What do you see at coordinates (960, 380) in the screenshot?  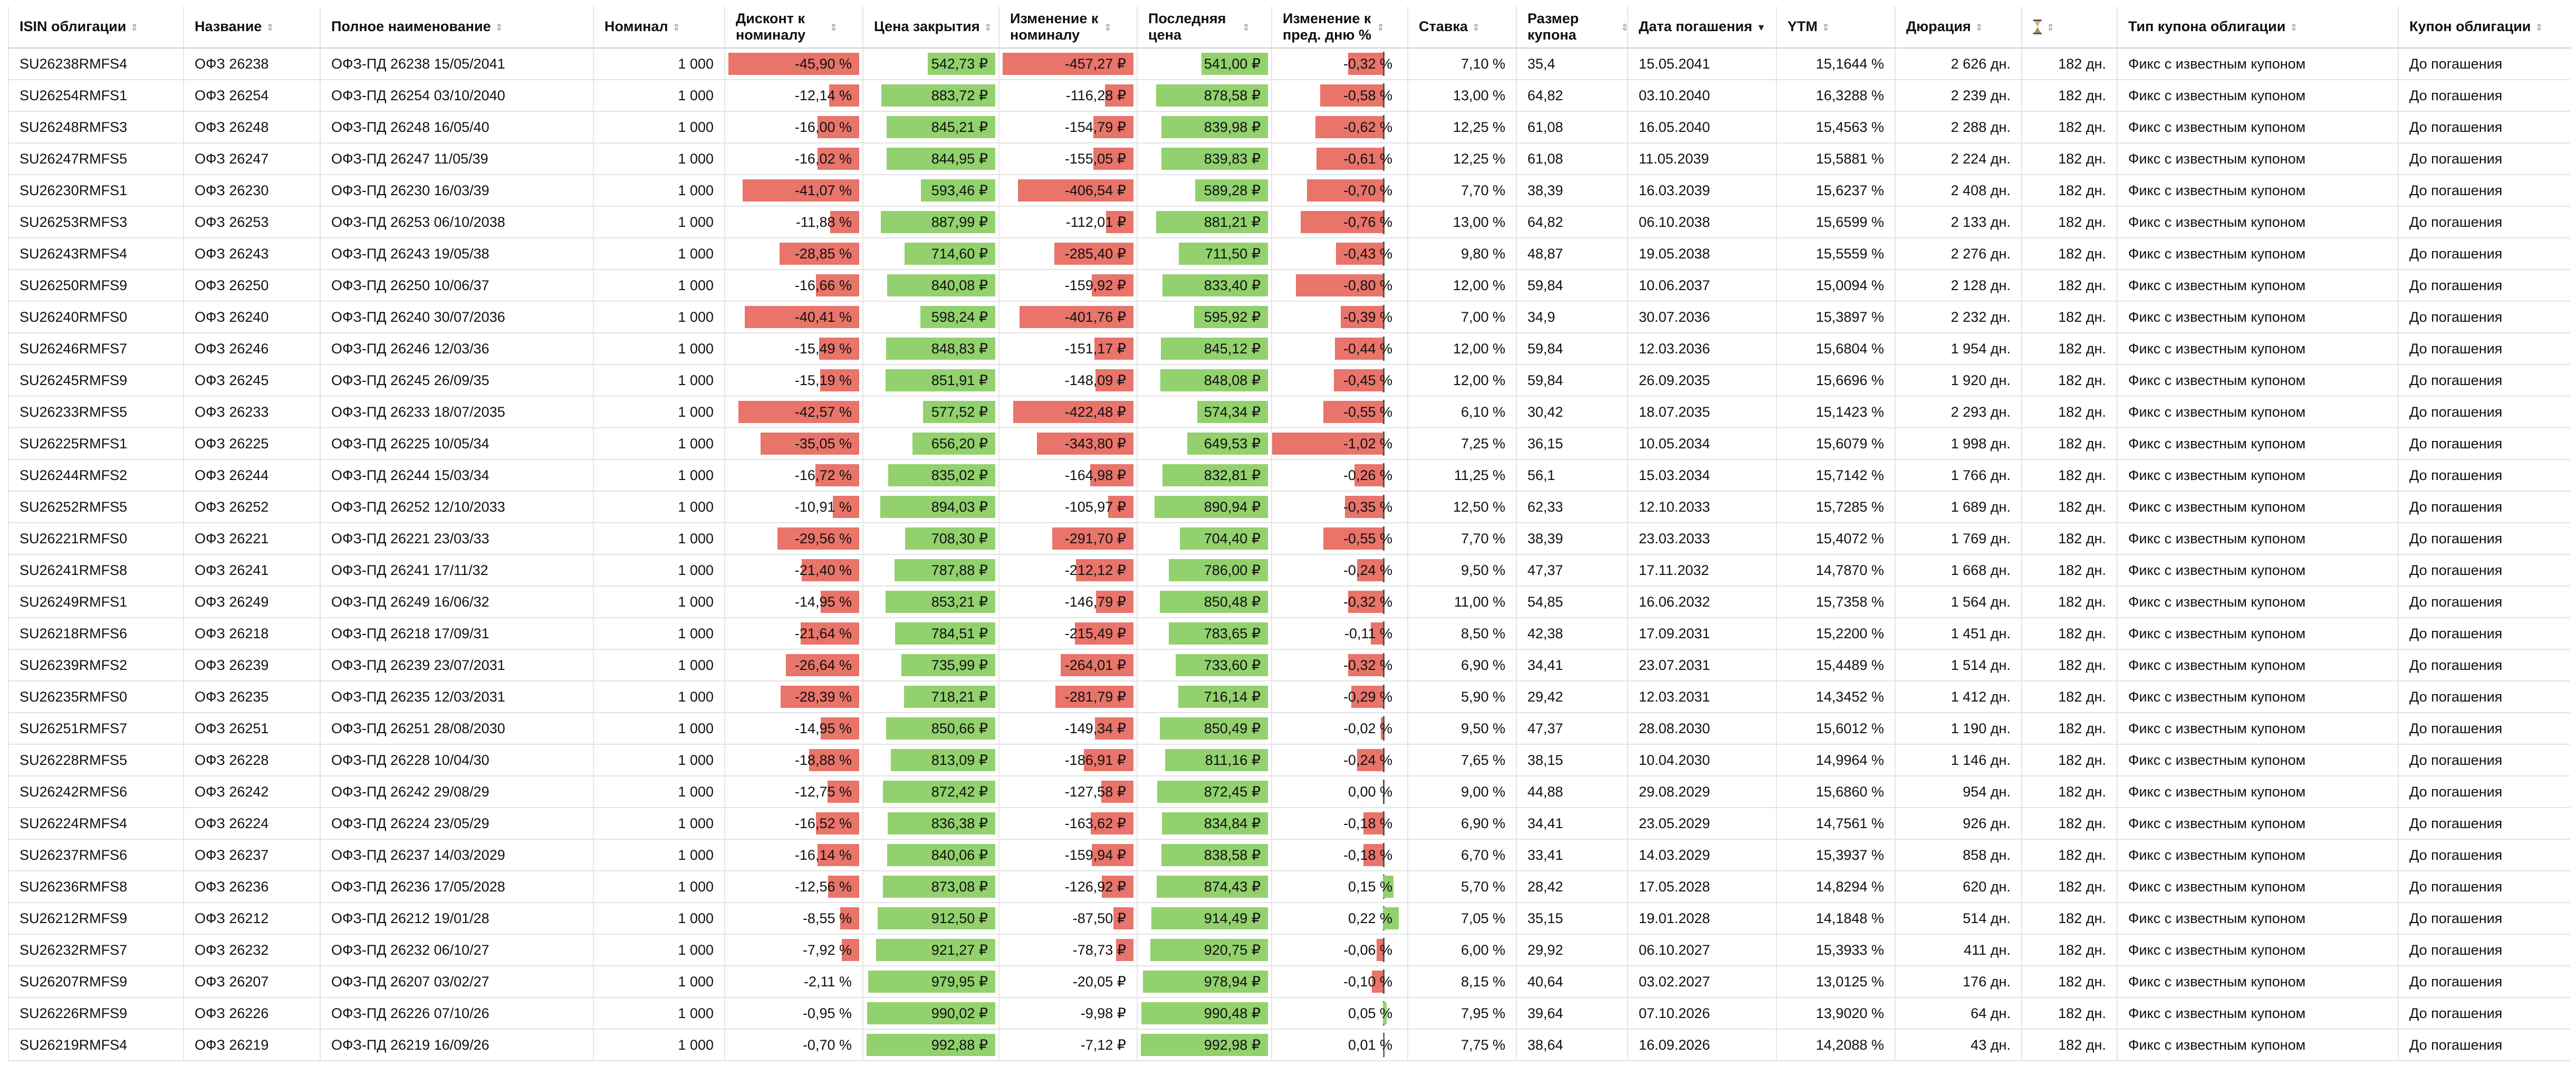 I see `cell-value: 851,91 ₽` at bounding box center [960, 380].